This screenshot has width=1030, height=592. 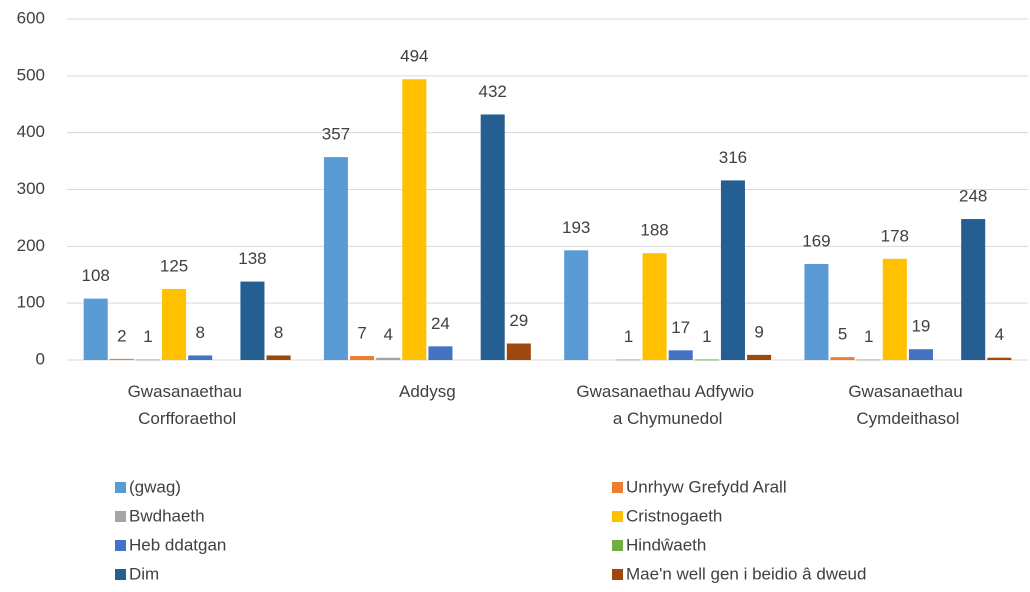 What do you see at coordinates (680, 327) in the screenshot?
I see `data-label: 17` at bounding box center [680, 327].